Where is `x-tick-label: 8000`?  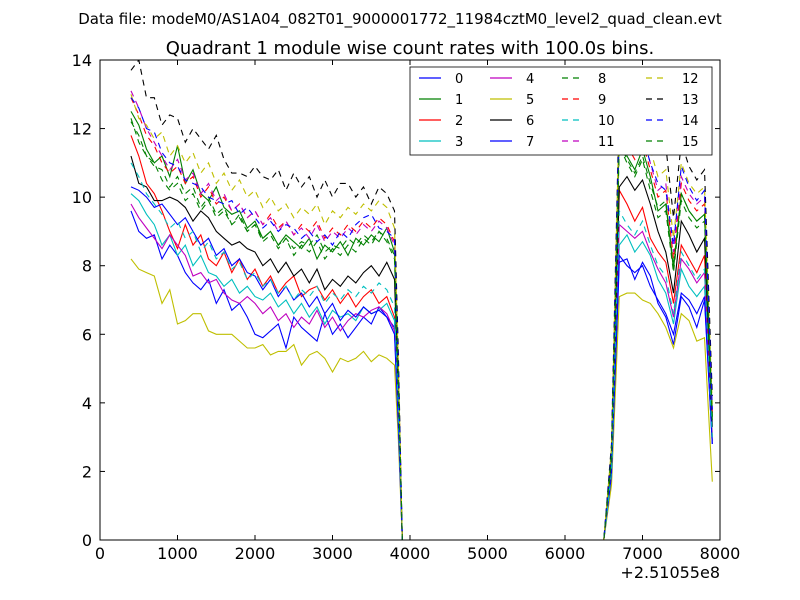
x-tick-label: 8000 is located at coordinates (720, 553).